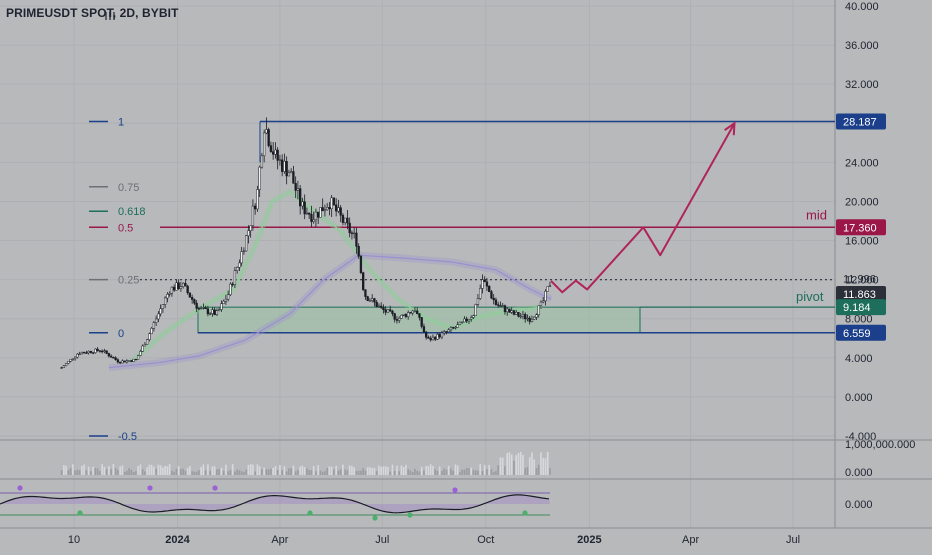  Describe the element at coordinates (862, 202) in the screenshot. I see `y-tick-label: 20.000` at that location.